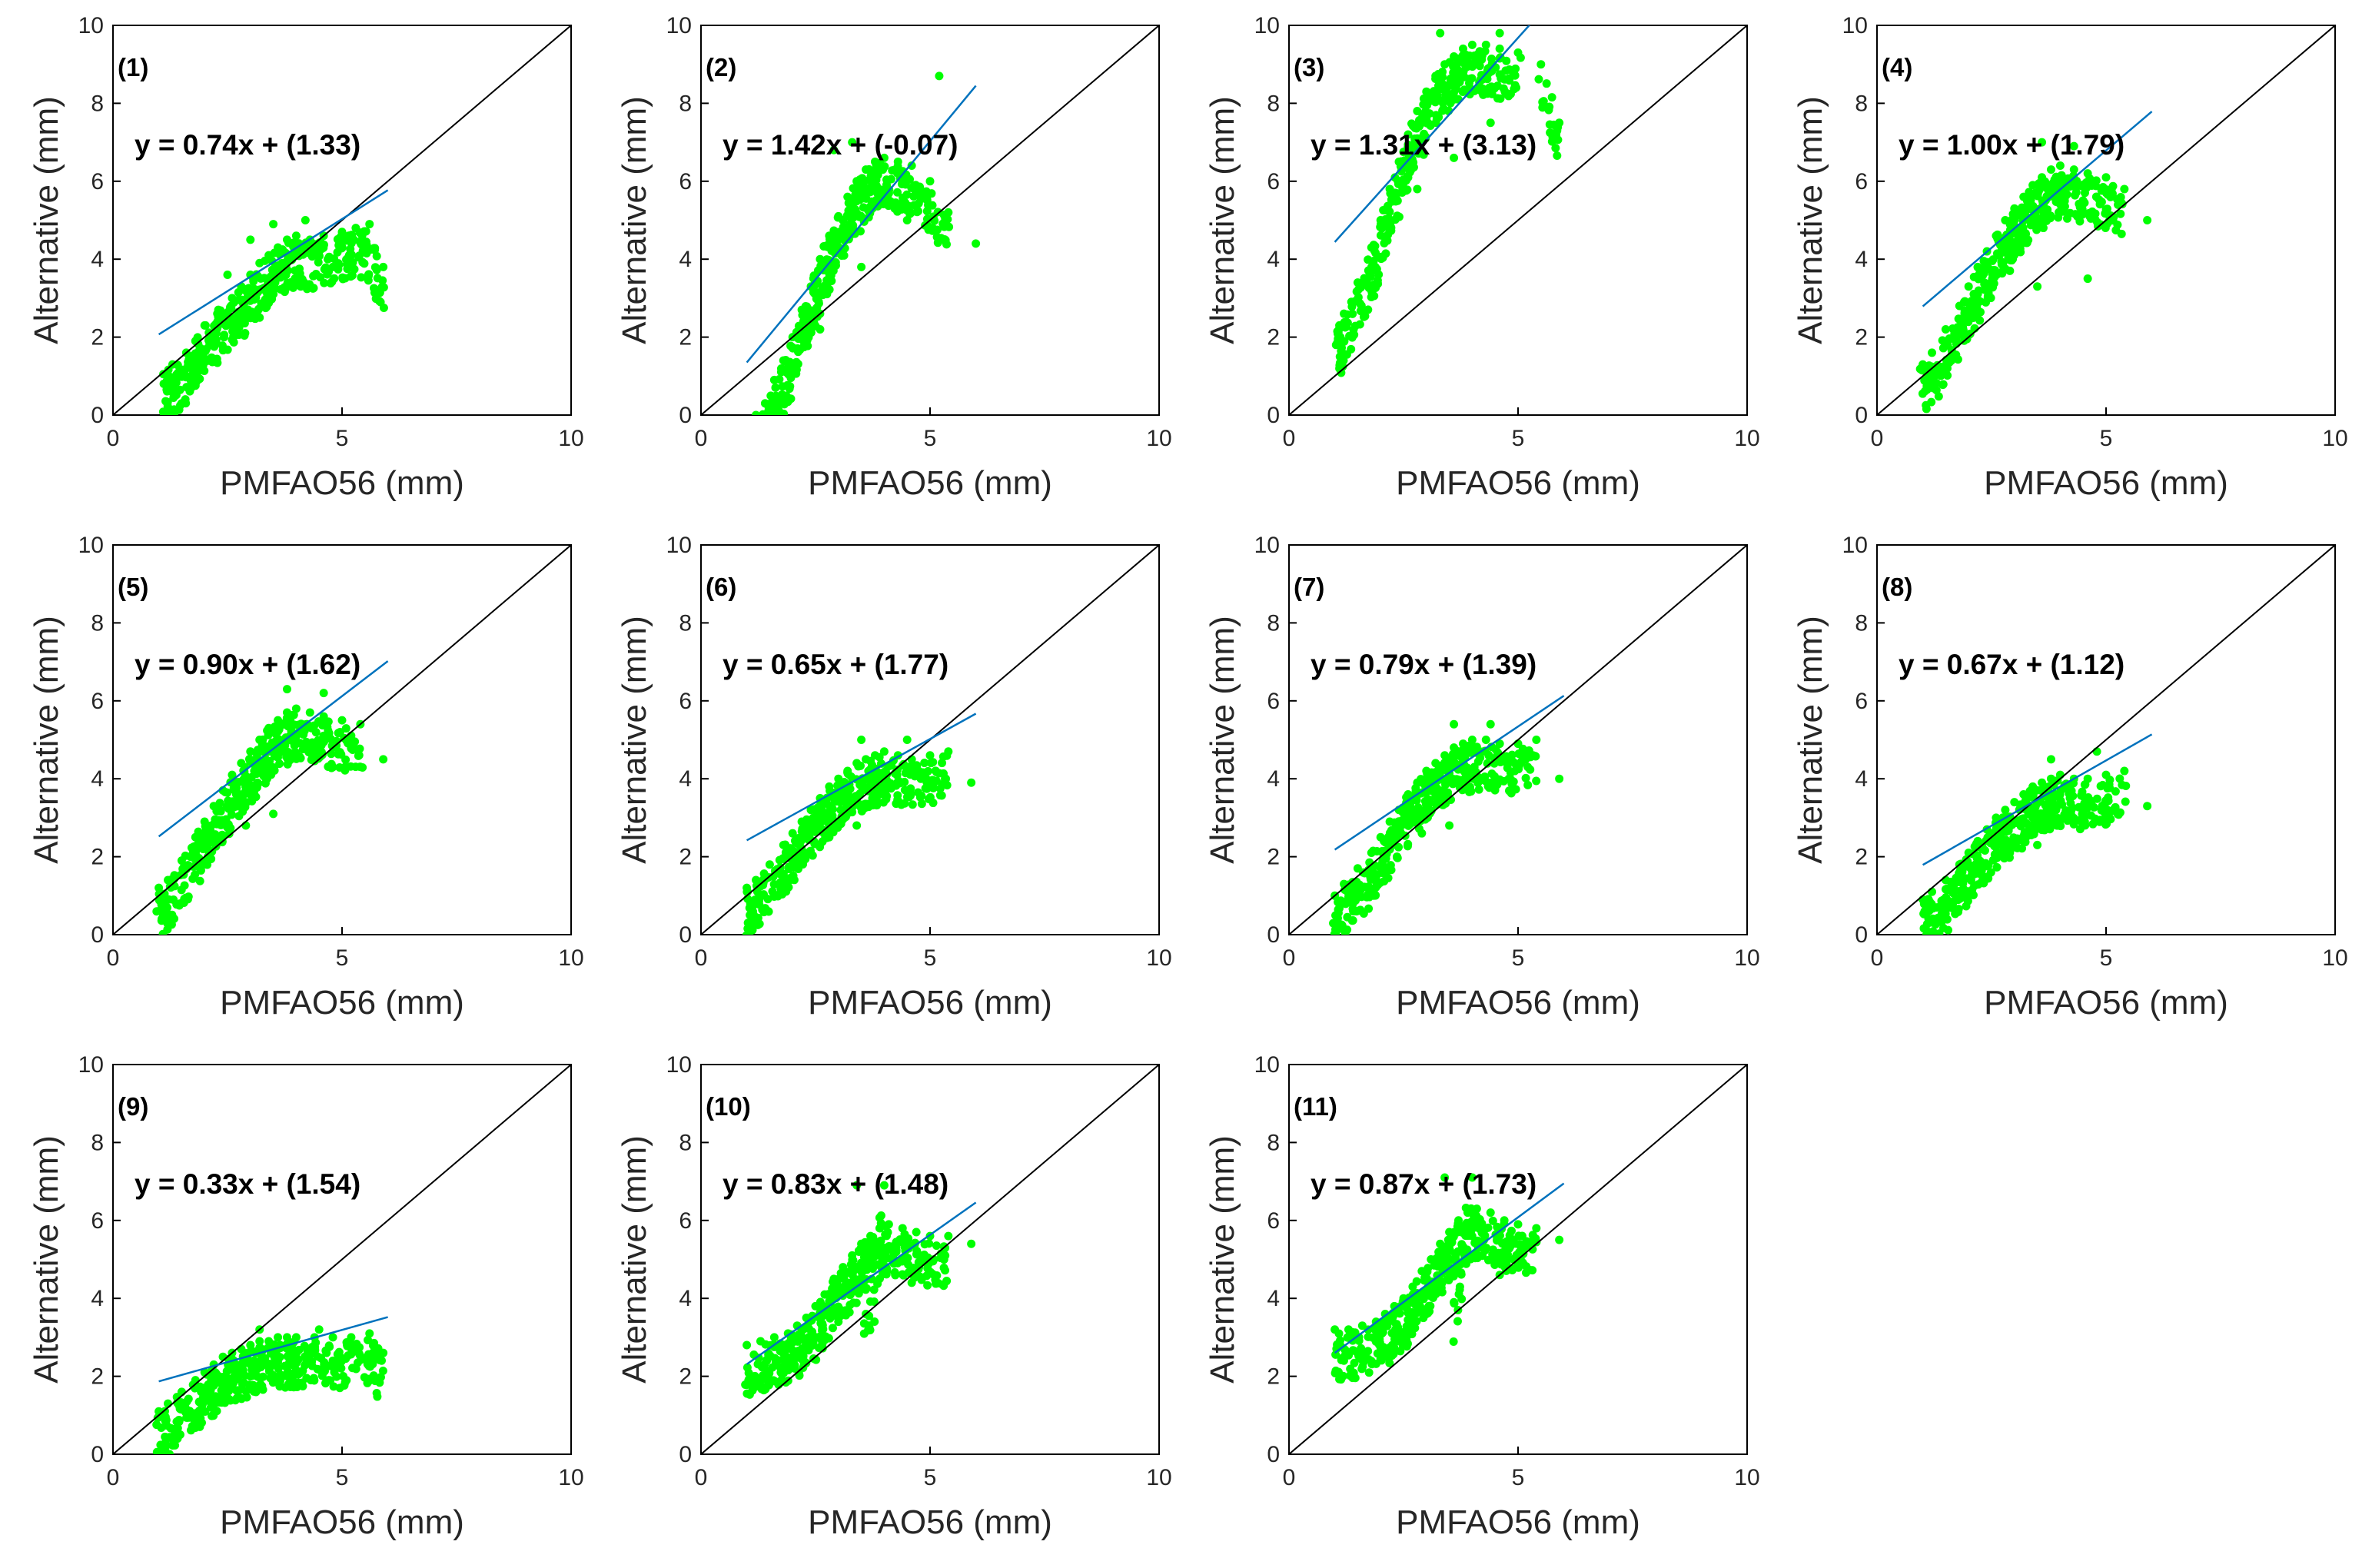  What do you see at coordinates (133, 1106) in the screenshot?
I see `panel-label: (9)` at bounding box center [133, 1106].